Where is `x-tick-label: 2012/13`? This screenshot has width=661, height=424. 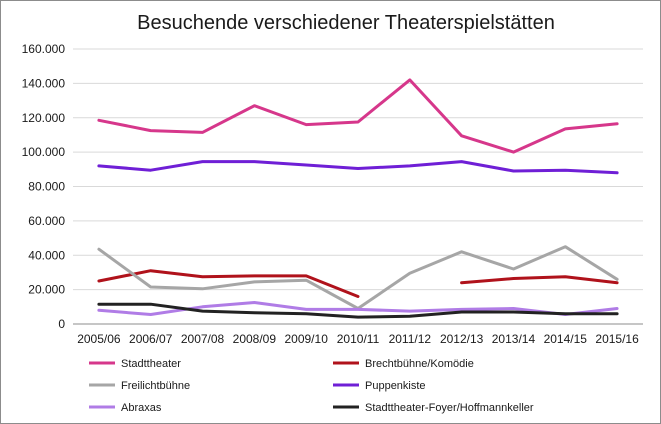 x-tick-label: 2012/13 is located at coordinates (462, 339).